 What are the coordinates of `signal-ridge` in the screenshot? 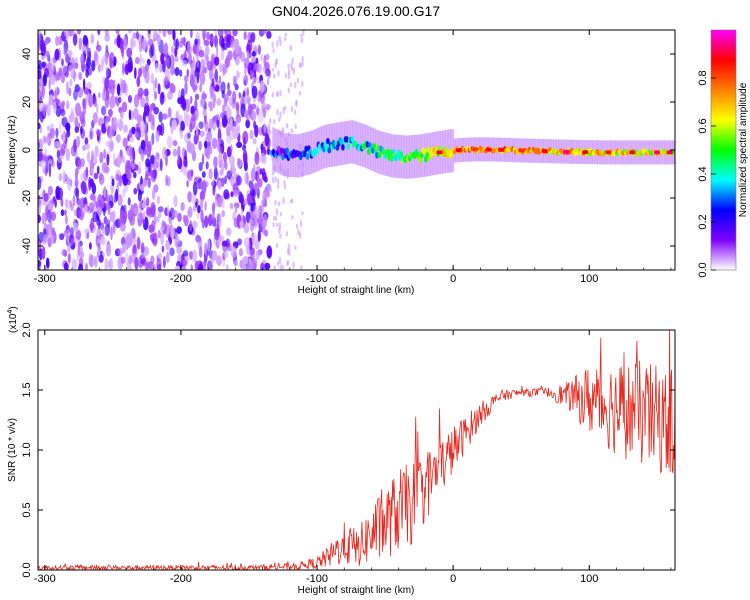 It's located at (472, 149).